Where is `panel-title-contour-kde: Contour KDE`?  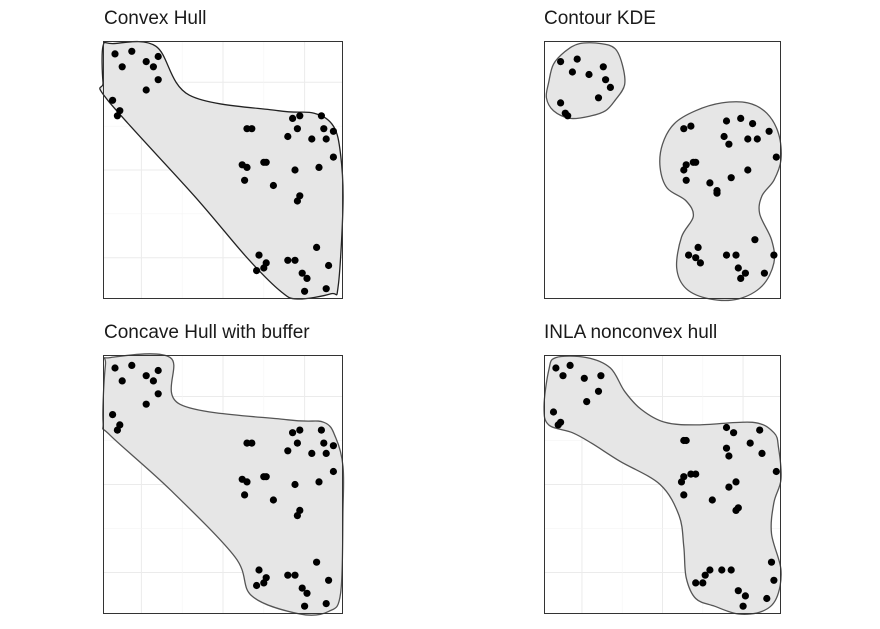
panel-title-contour-kde: Contour KDE is located at coordinates (600, 18).